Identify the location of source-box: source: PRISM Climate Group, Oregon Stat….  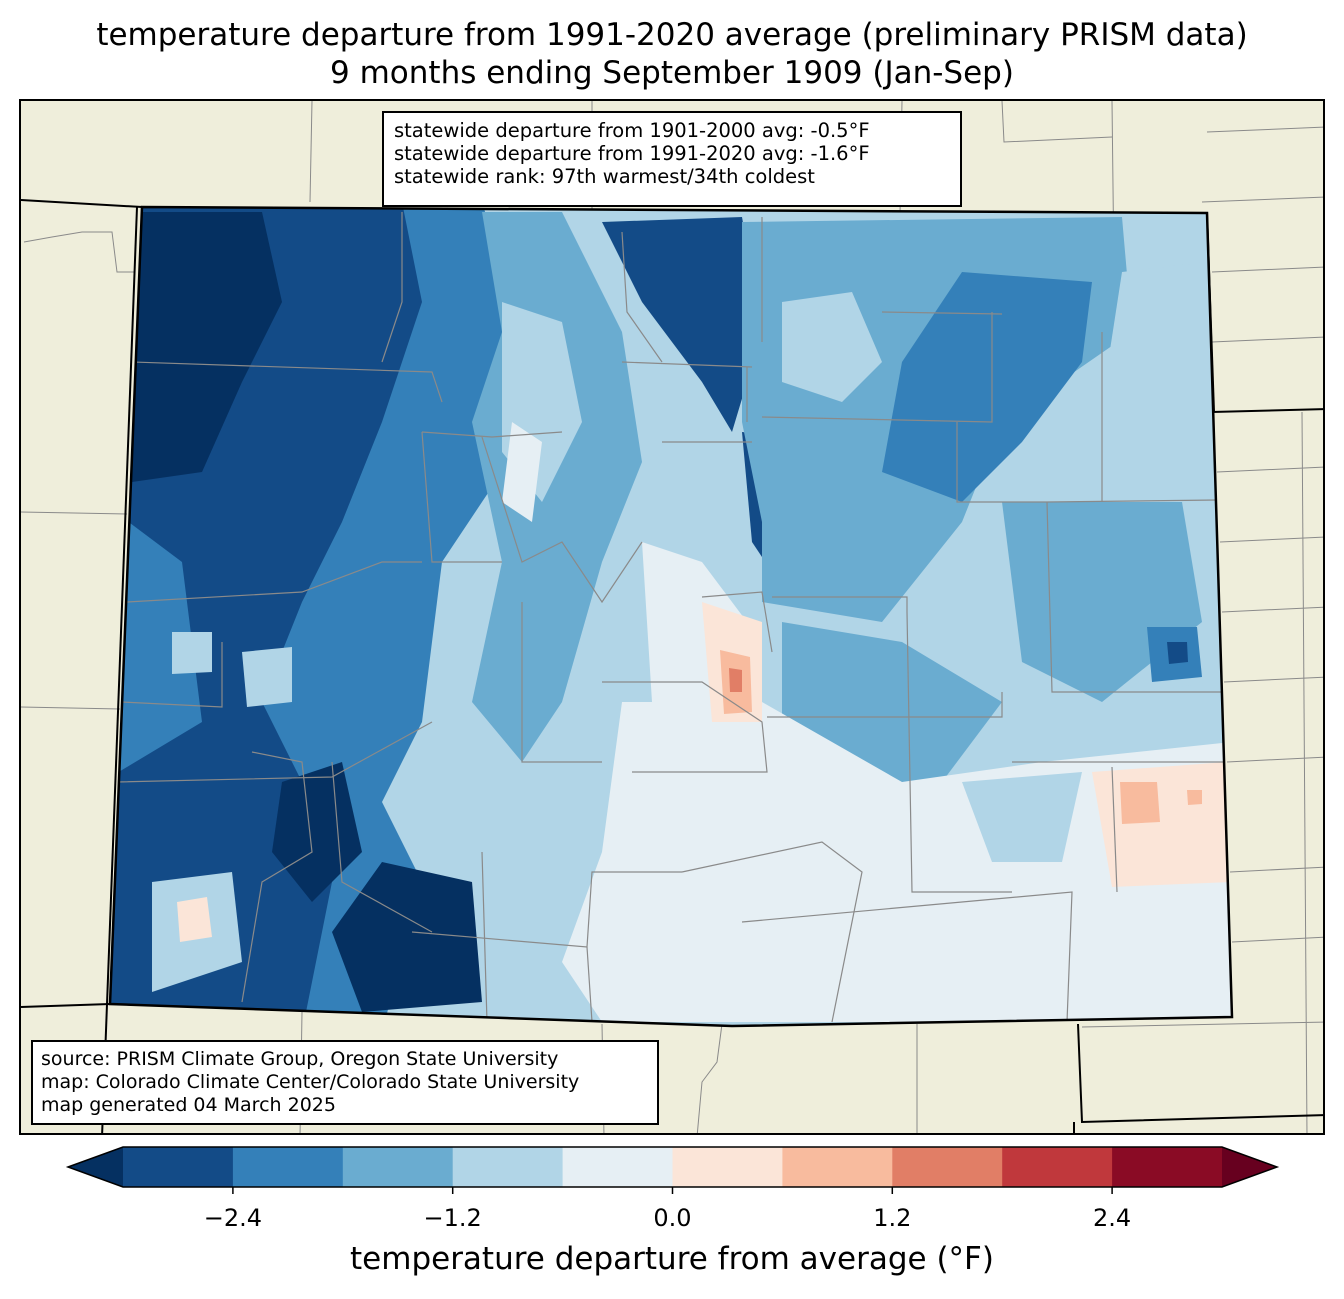
(345, 1082).